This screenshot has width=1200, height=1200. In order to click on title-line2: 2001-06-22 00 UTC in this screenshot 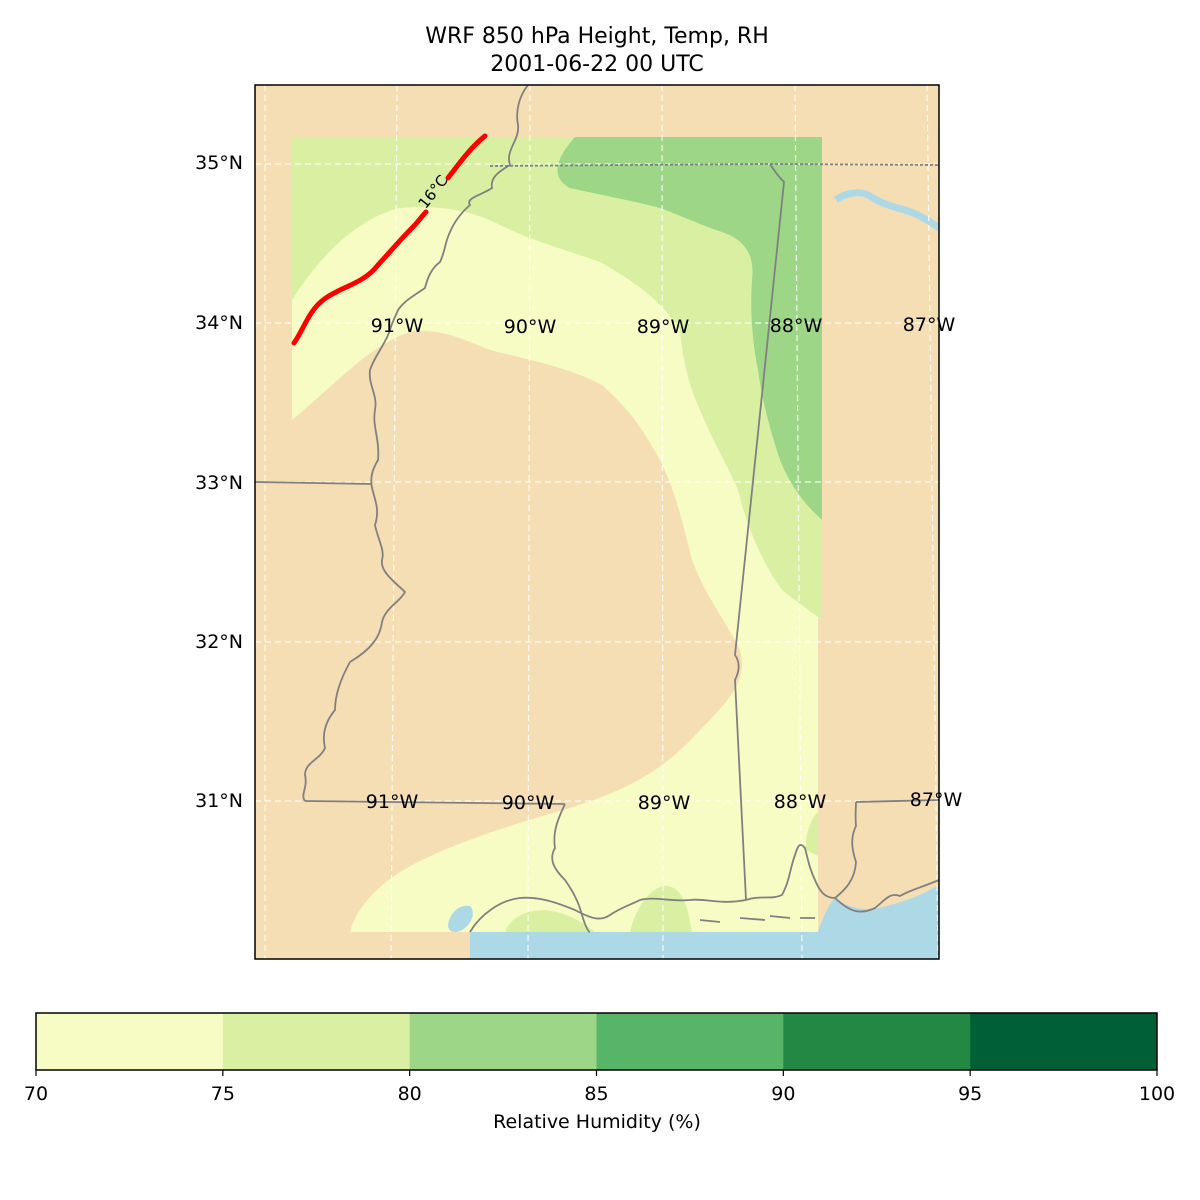, I will do `click(596, 64)`.